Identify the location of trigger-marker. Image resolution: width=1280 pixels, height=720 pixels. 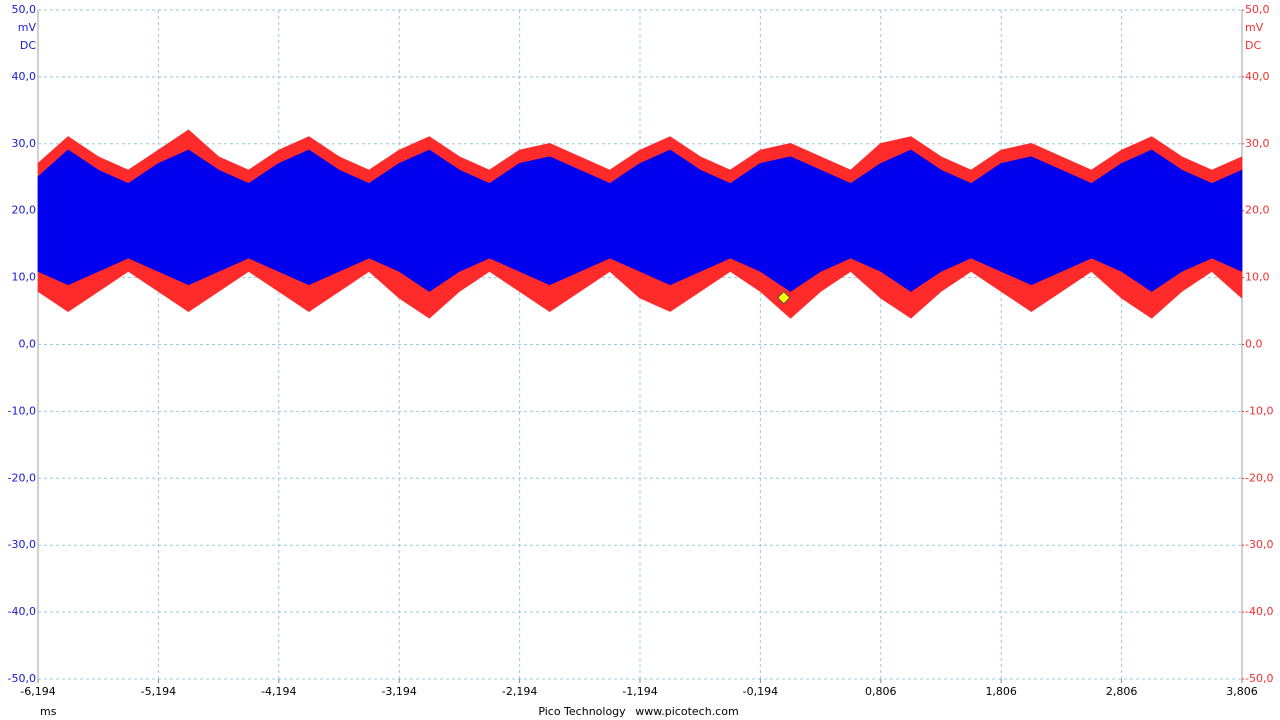
(784, 297).